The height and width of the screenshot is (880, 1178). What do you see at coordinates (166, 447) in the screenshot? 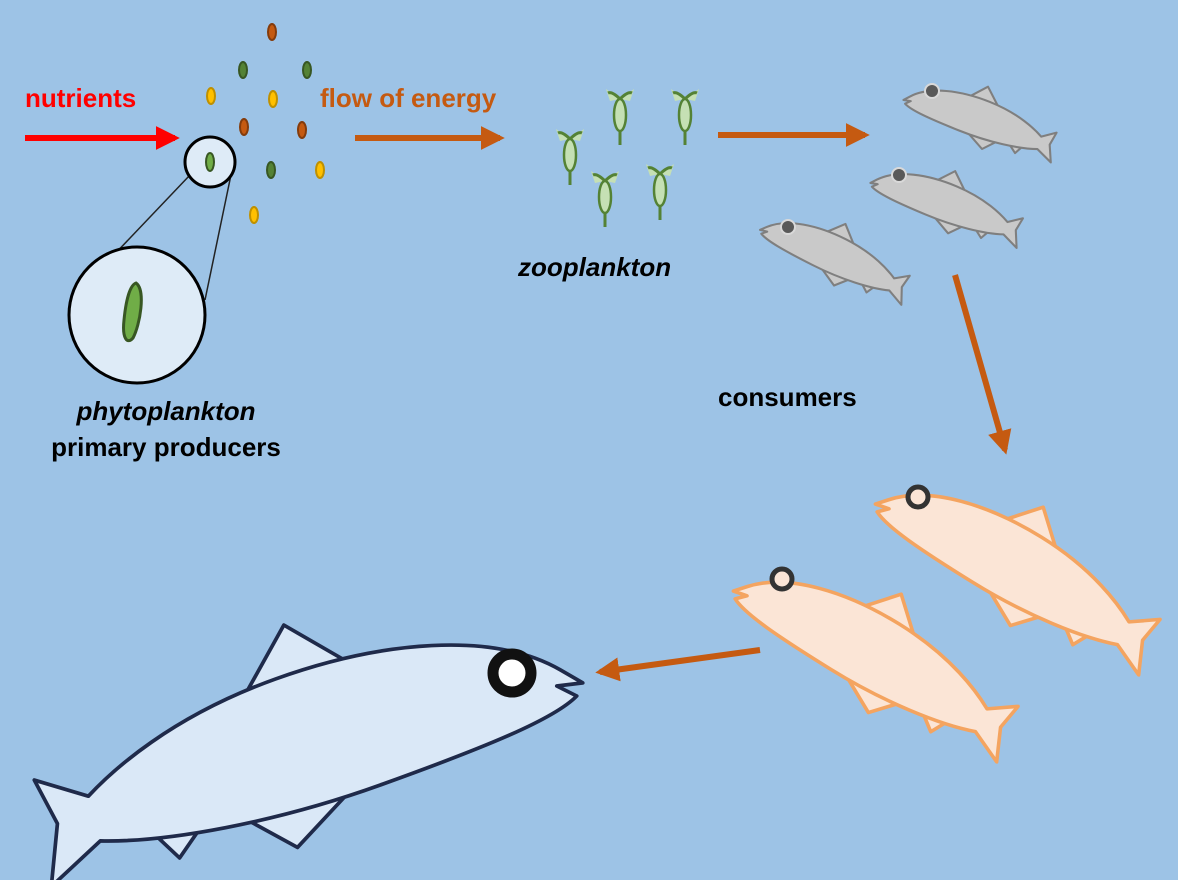
I see `primary-producers-label: primary producers` at bounding box center [166, 447].